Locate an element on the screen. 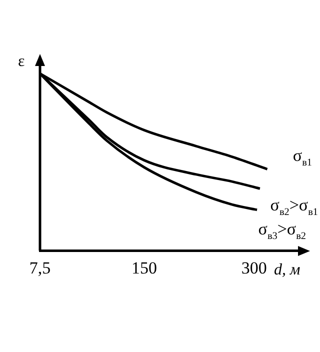 This screenshot has height=352, width=320. x-axis-title: d, м is located at coordinates (287, 270).